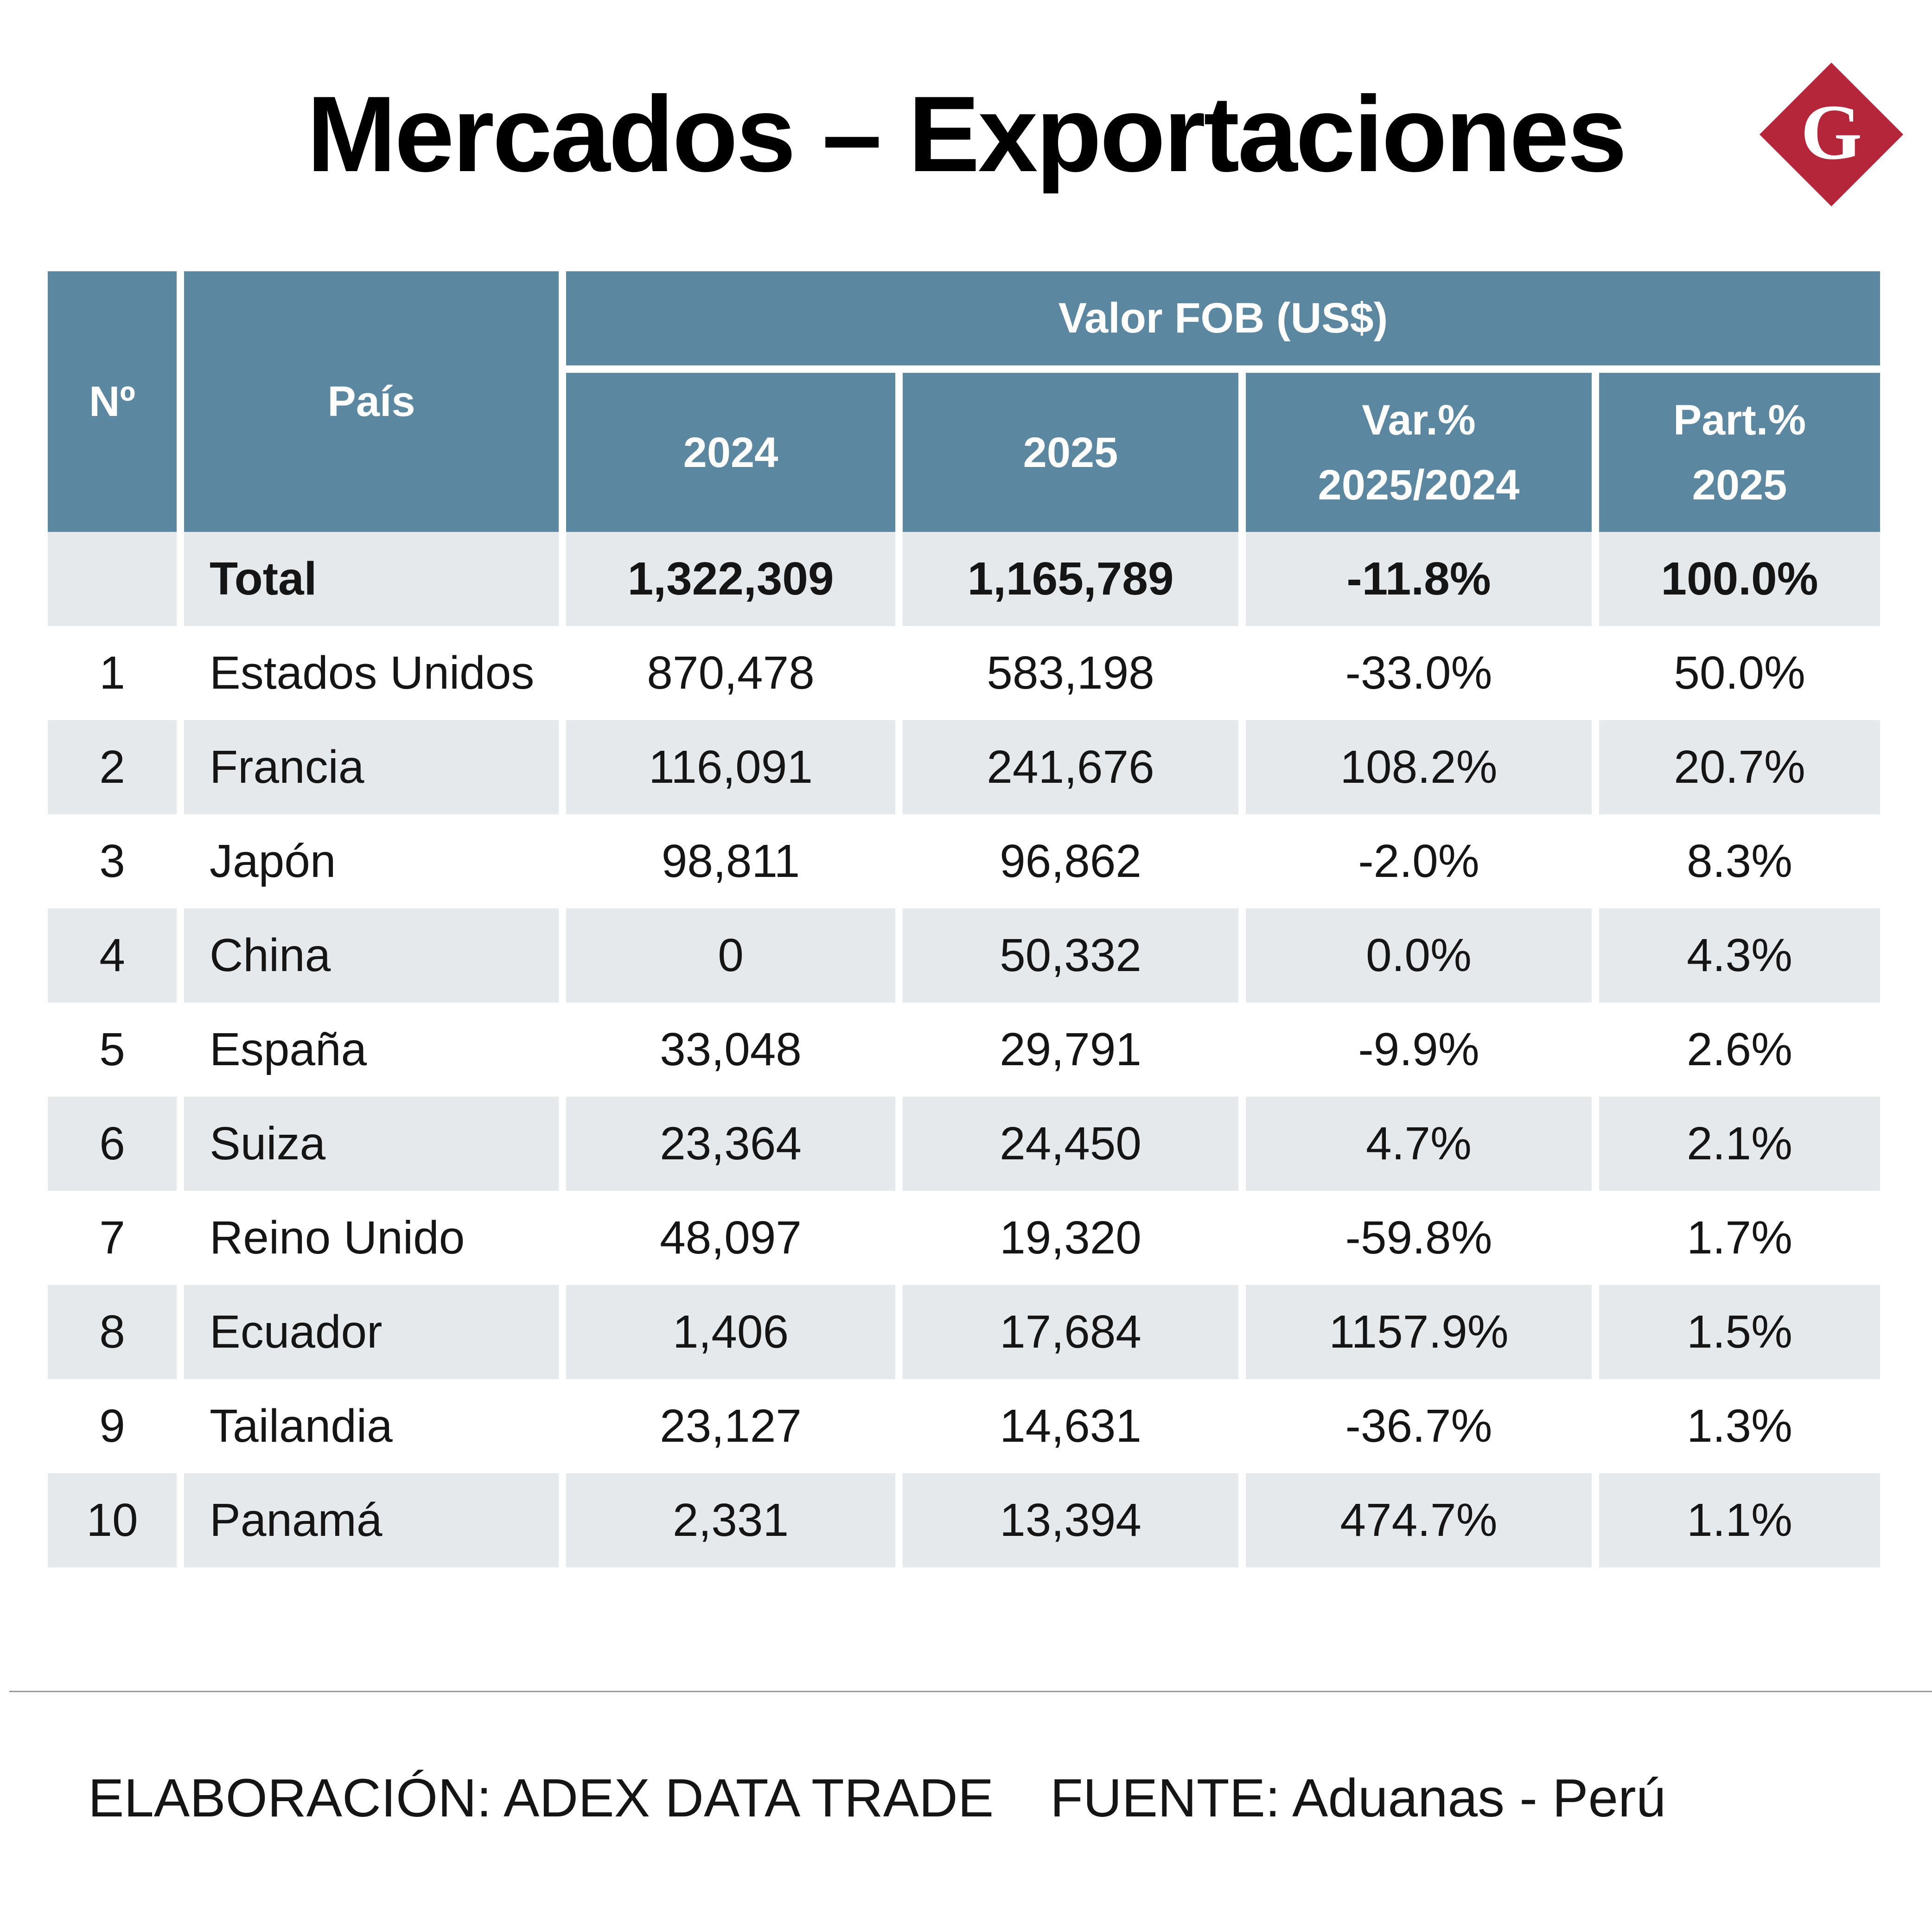  What do you see at coordinates (1740, 579) in the screenshot?
I see `cell-part: 100.0%` at bounding box center [1740, 579].